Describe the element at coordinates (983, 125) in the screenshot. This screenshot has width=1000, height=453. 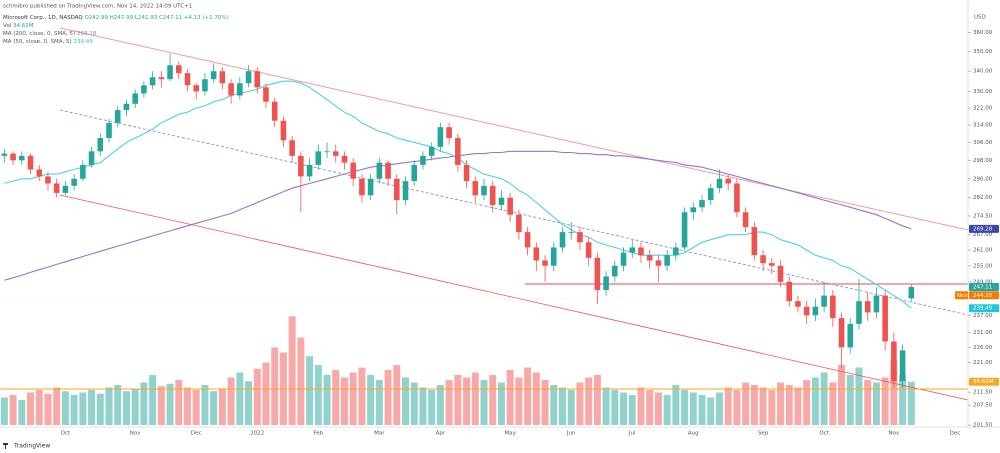
I see `y-tick-label: 314.00` at that location.